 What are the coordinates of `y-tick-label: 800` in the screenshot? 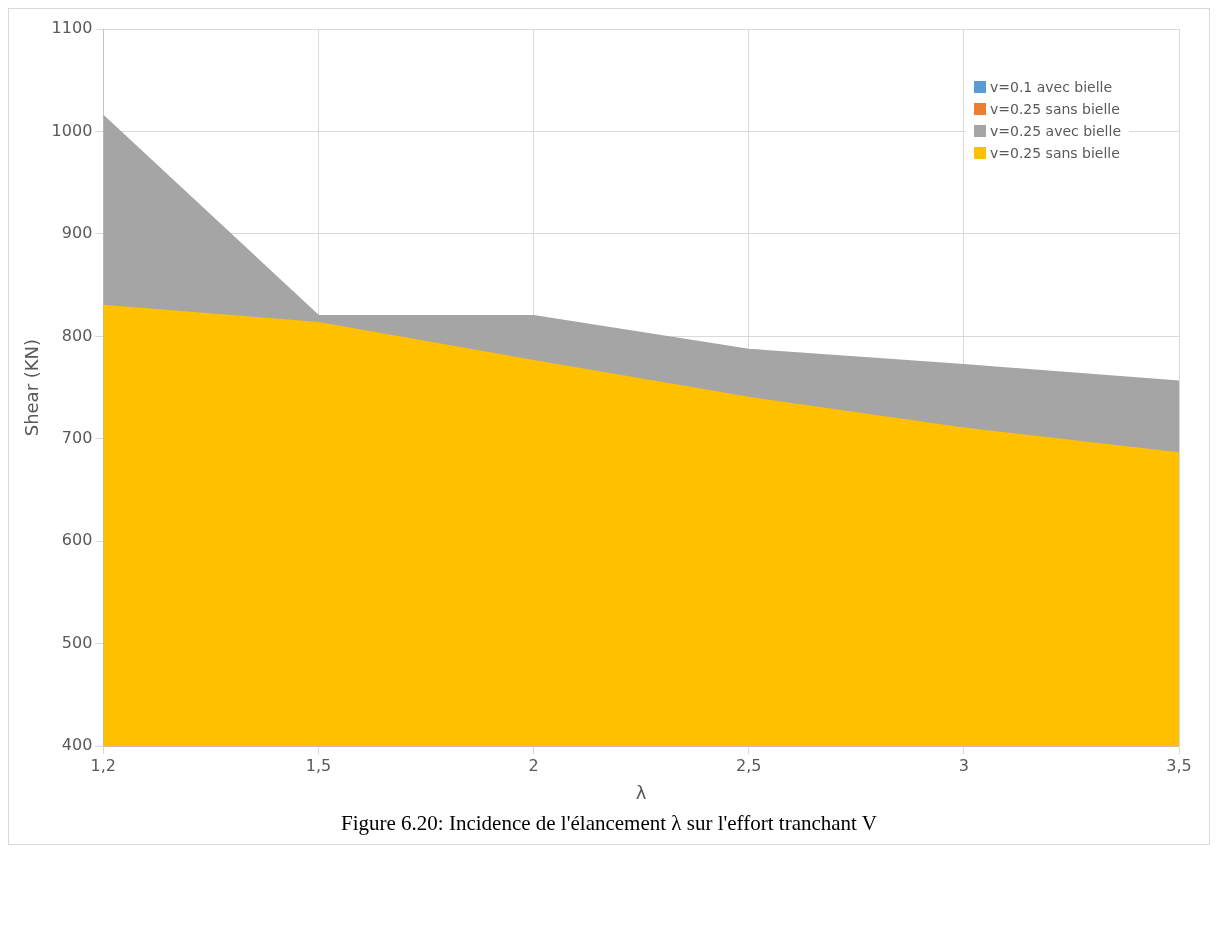 It's located at (77, 335).